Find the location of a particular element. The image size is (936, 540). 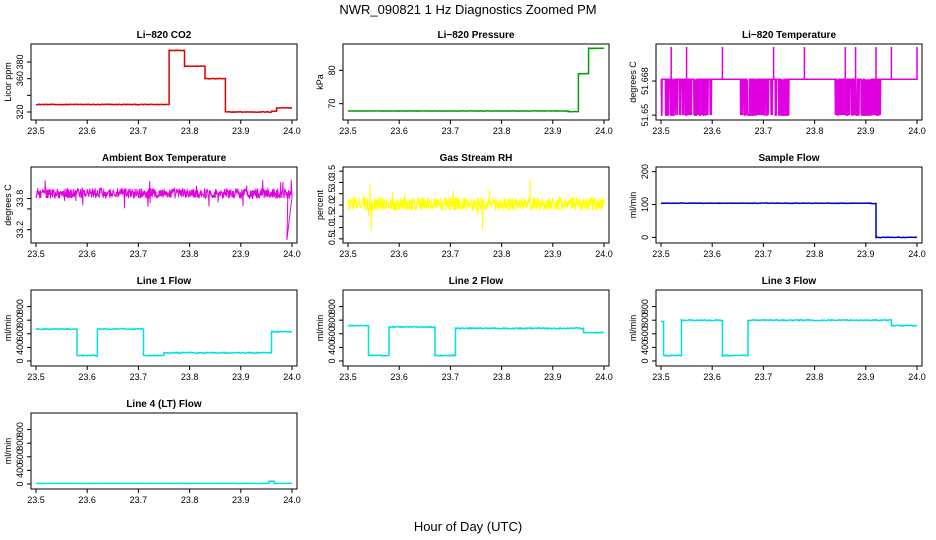

y-tick-label: 320 is located at coordinates (20, 111).